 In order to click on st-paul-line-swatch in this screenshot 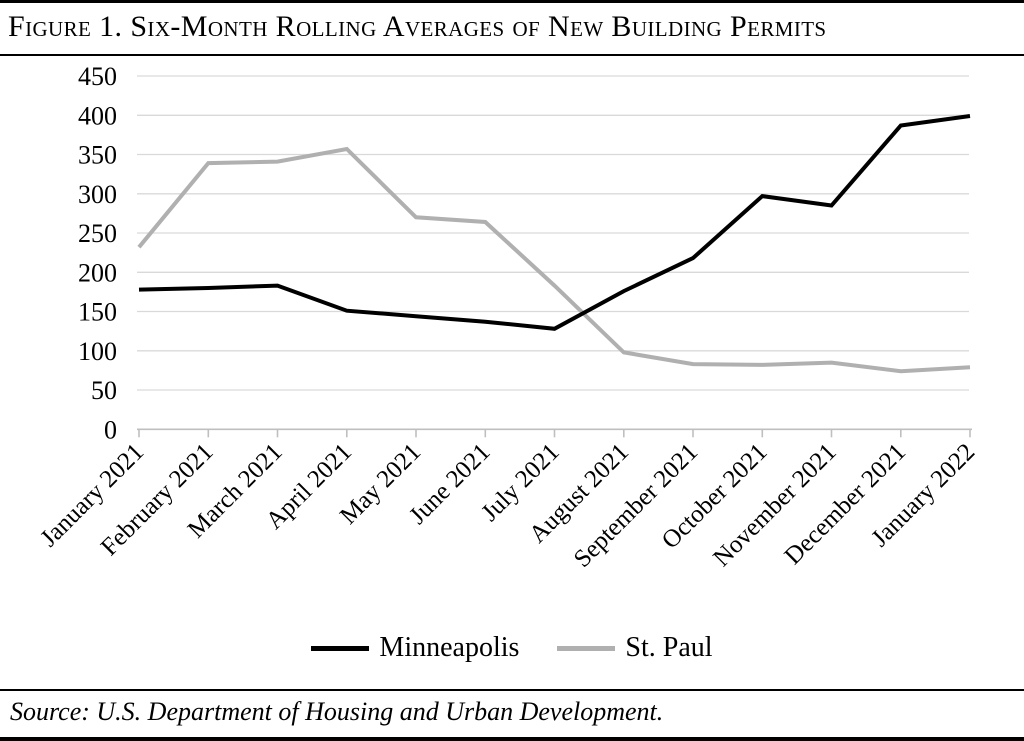, I will do `click(586, 648)`.